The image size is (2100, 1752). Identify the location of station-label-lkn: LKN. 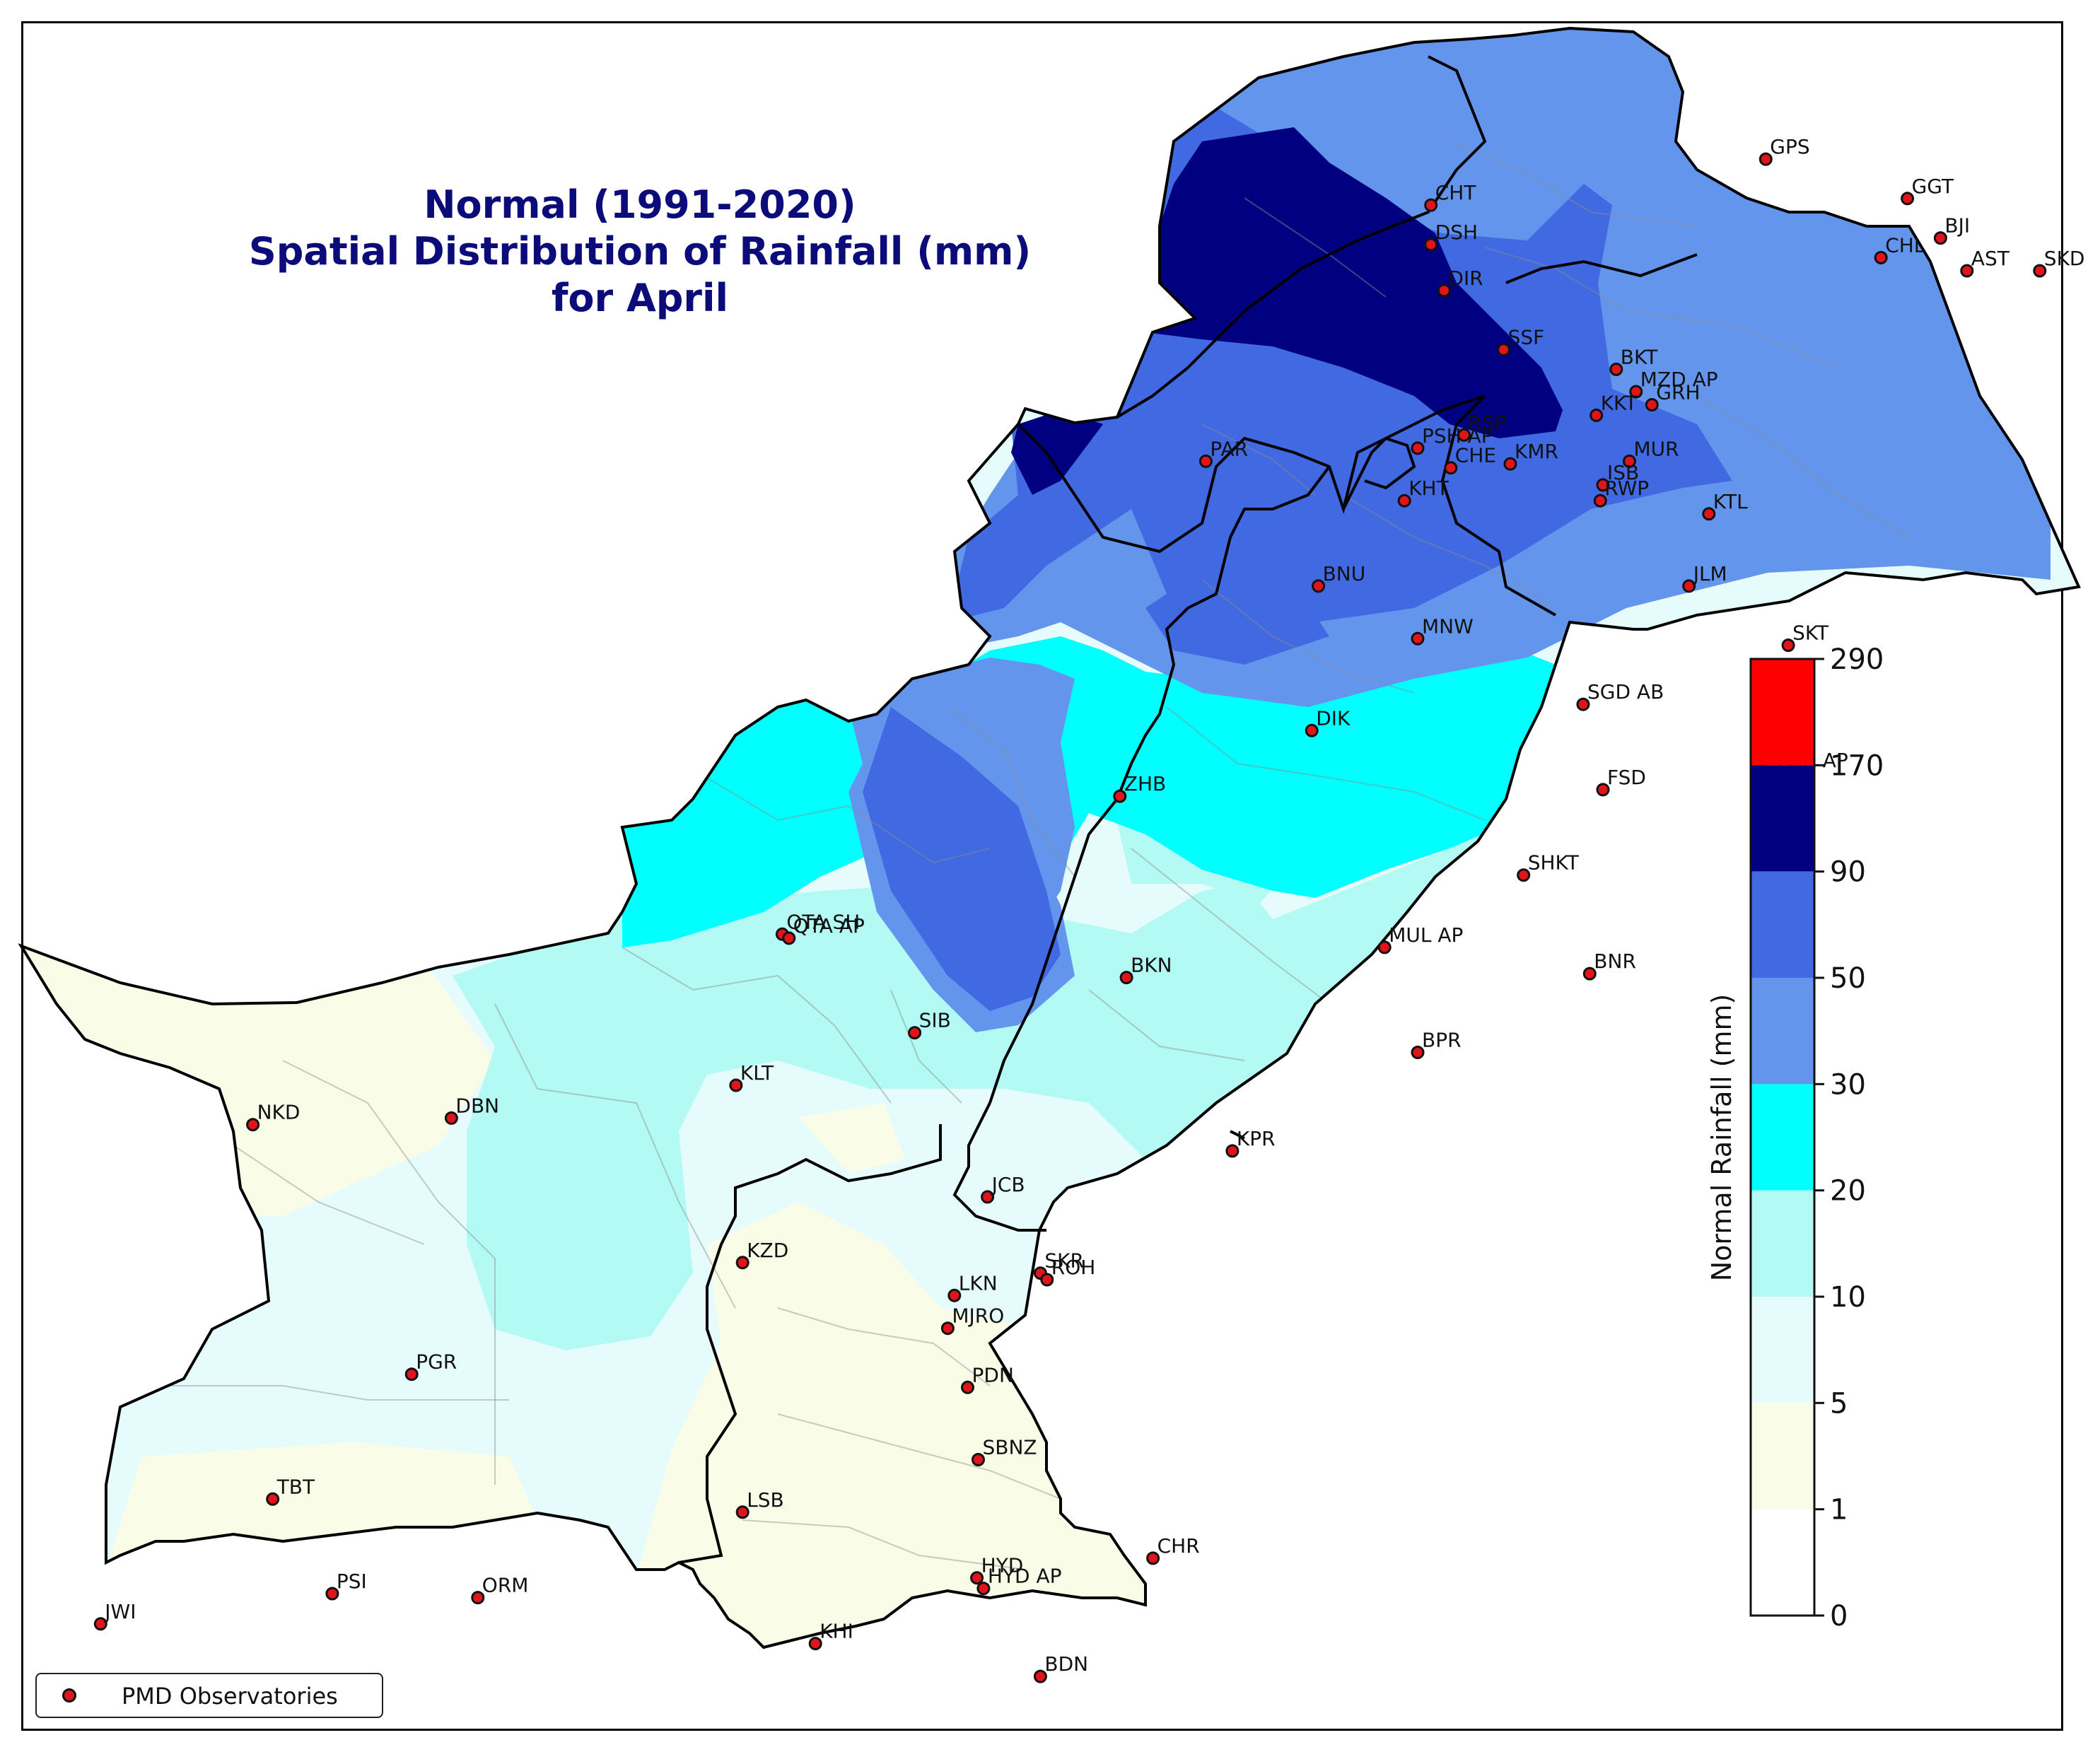
(979, 1283).